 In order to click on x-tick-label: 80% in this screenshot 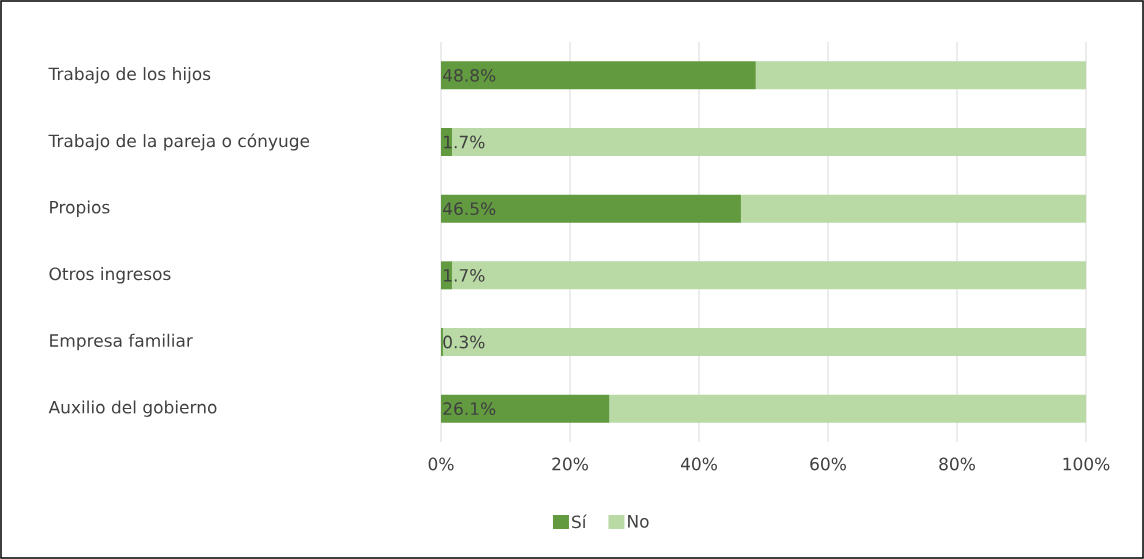, I will do `click(957, 464)`.